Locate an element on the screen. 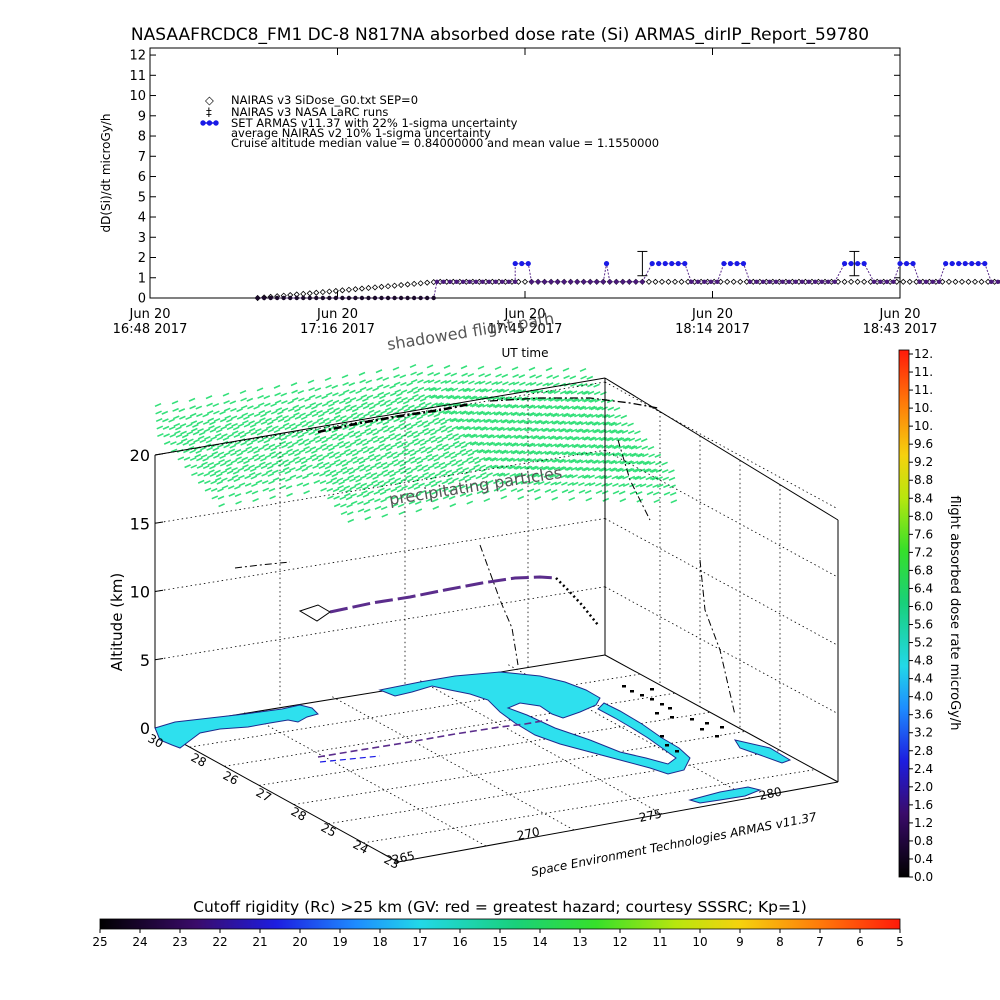  dose-colorbar-tick-label: 12. is located at coordinates (923, 354).